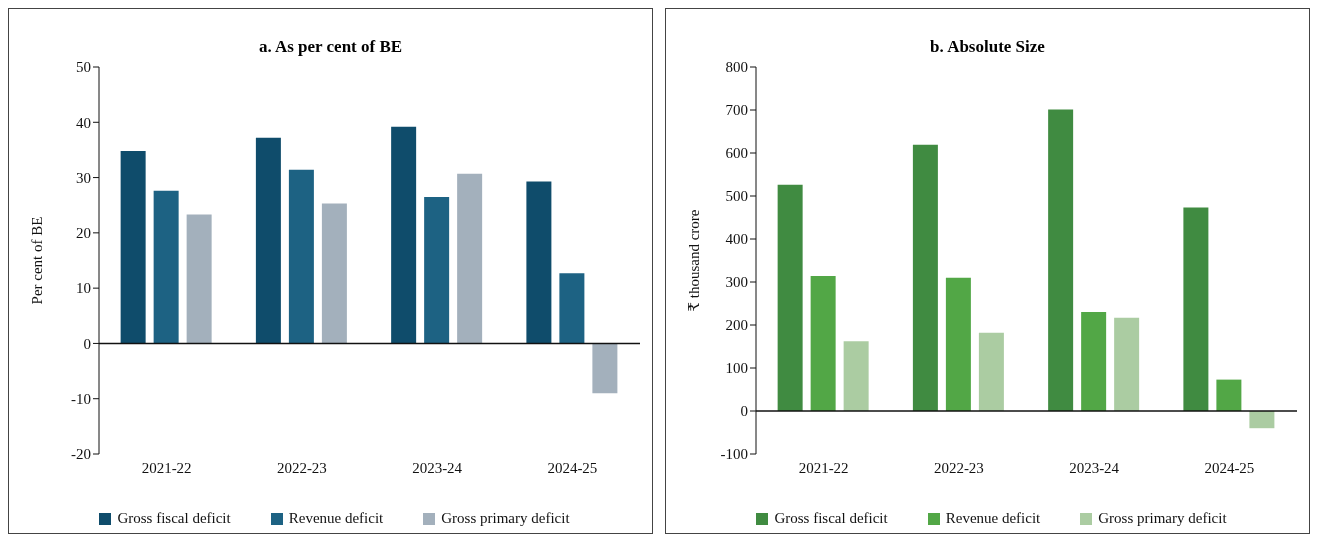  What do you see at coordinates (736, 282) in the screenshot?
I see `y-tick-label: 300` at bounding box center [736, 282].